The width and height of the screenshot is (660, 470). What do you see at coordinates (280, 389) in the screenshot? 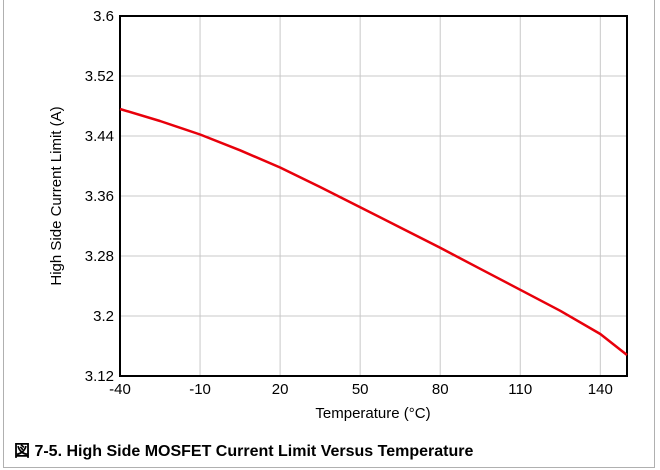
I see `x-tick-label: 20` at bounding box center [280, 389].